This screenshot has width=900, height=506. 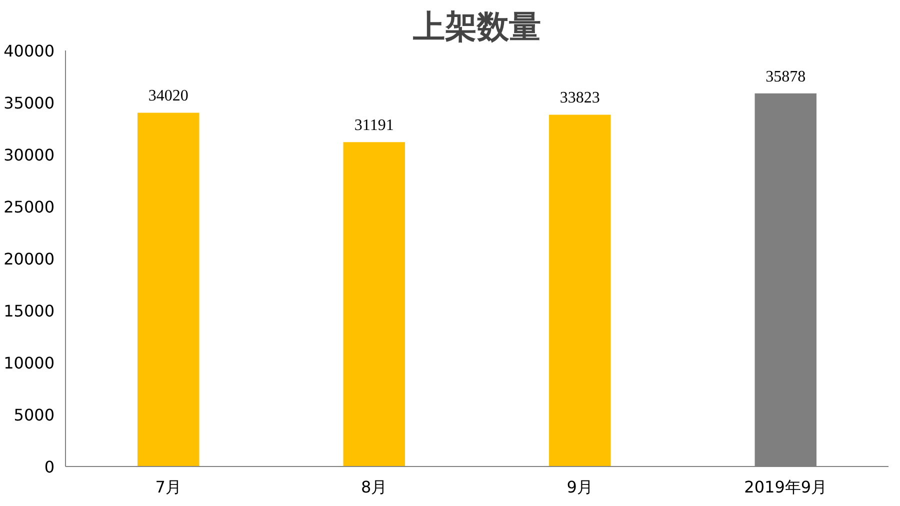 What do you see at coordinates (29, 51) in the screenshot?
I see `y-tick-label: 40000` at bounding box center [29, 51].